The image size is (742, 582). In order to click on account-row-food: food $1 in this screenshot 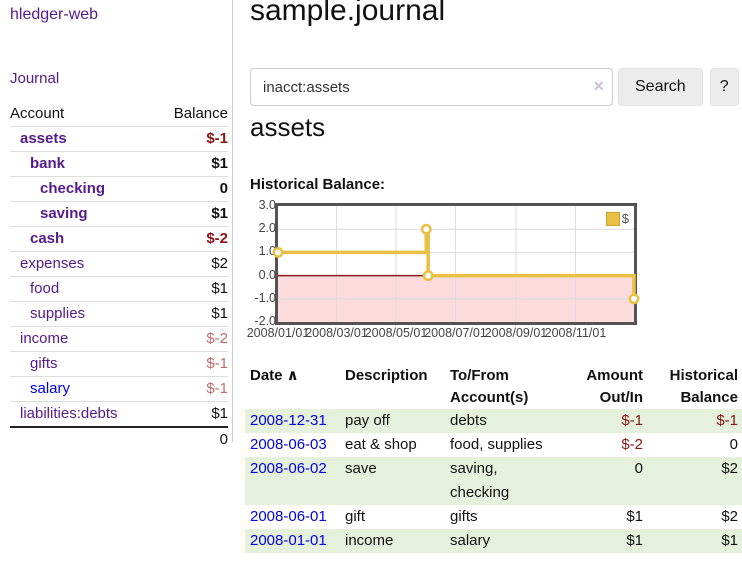, I will do `click(119, 288)`.